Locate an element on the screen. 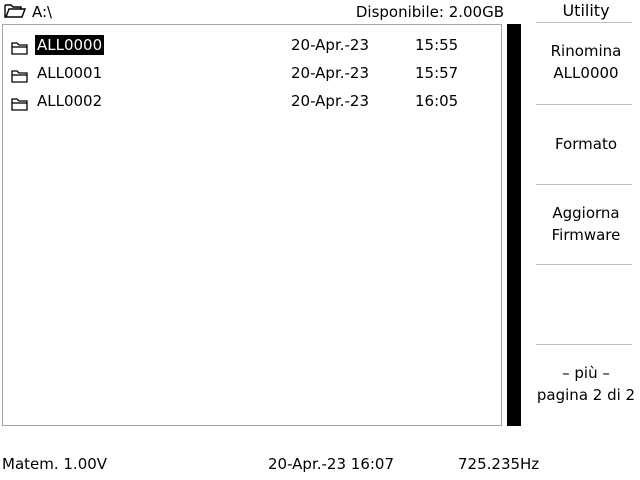 This screenshot has width=640, height=480. current-path: A:\ is located at coordinates (28, 12).